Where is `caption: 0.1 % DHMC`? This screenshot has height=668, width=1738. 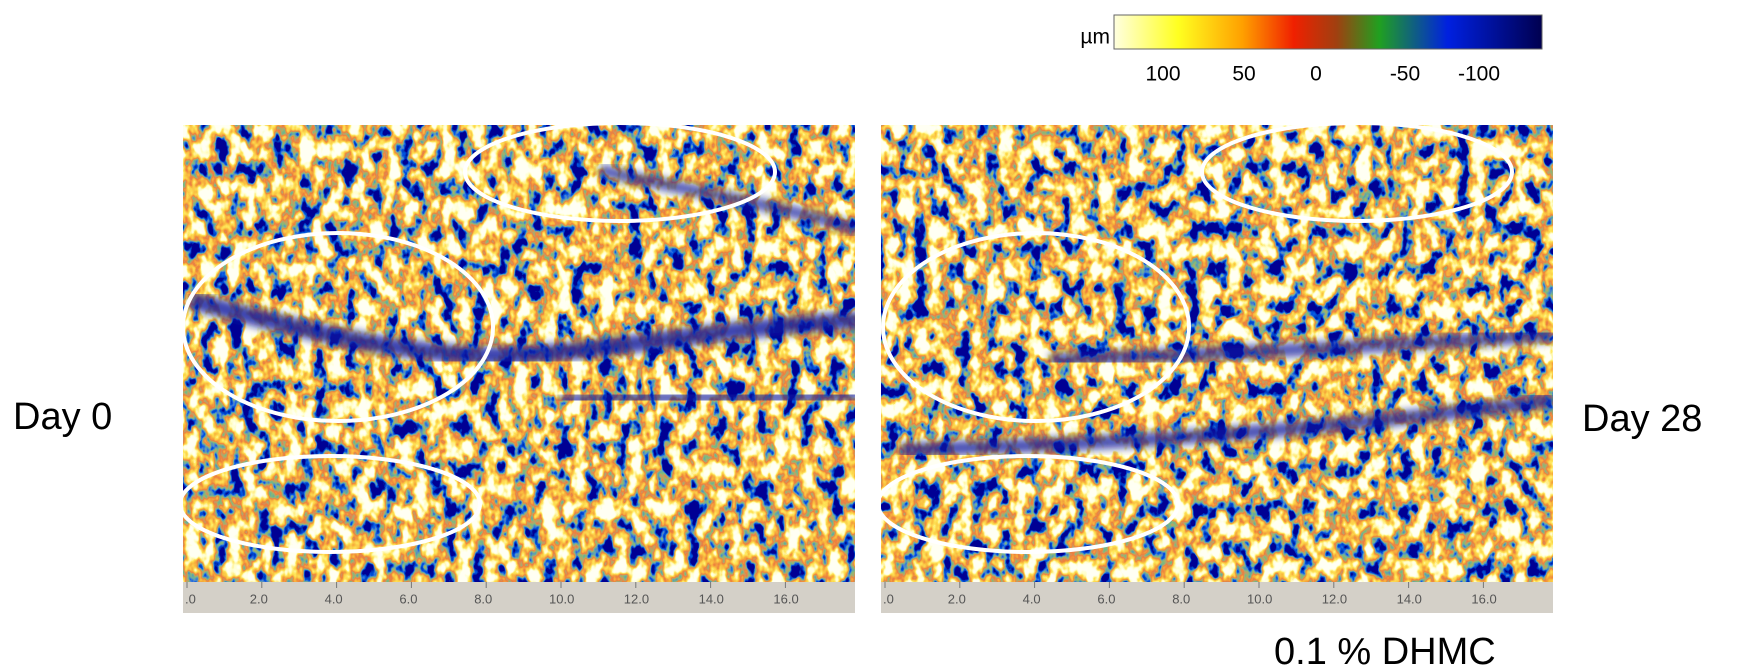 caption: 0.1 % DHMC is located at coordinates (1385, 649).